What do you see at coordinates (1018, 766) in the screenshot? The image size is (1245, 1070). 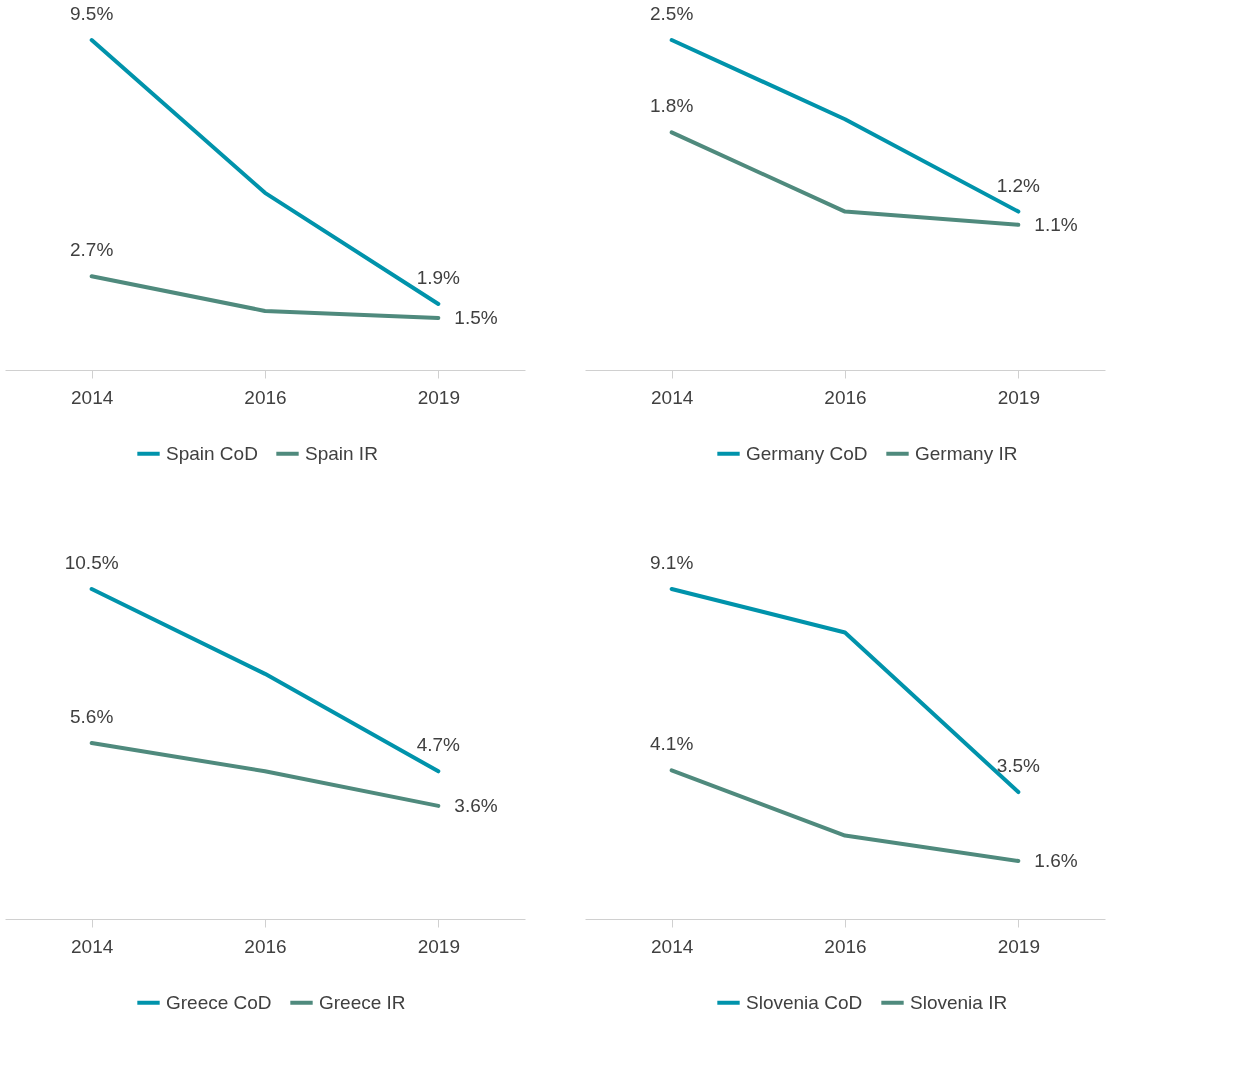 I see `data-label: 3.5%` at bounding box center [1018, 766].